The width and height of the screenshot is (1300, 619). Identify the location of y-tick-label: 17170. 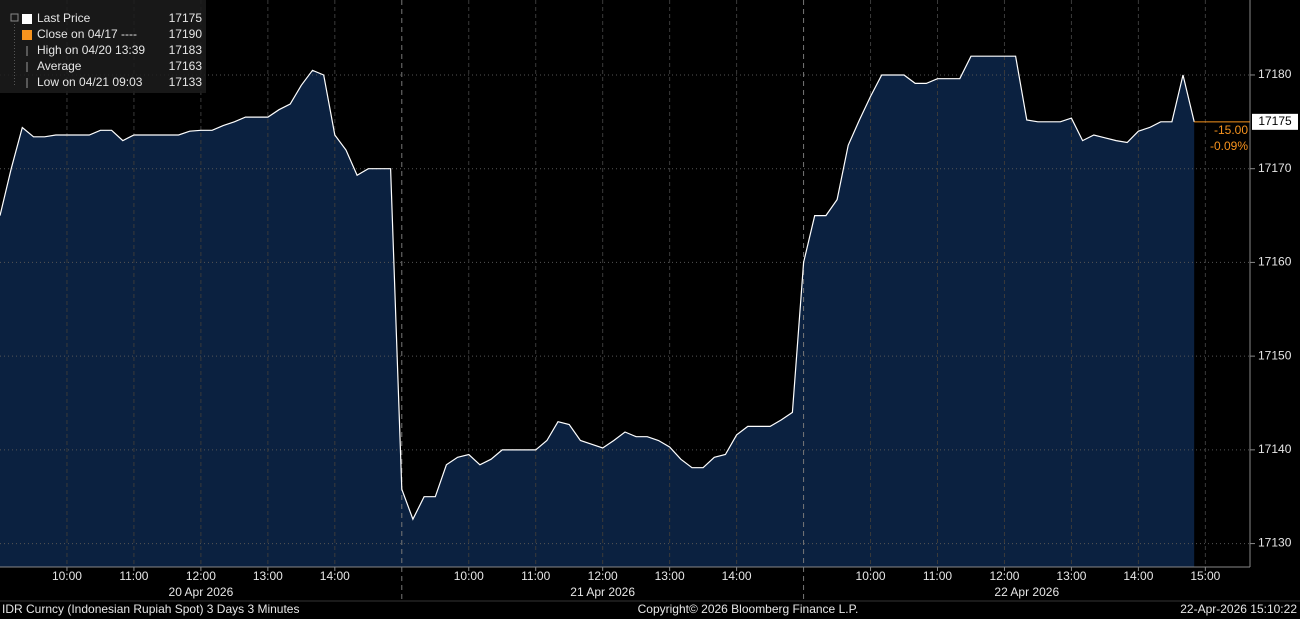
(1275, 168).